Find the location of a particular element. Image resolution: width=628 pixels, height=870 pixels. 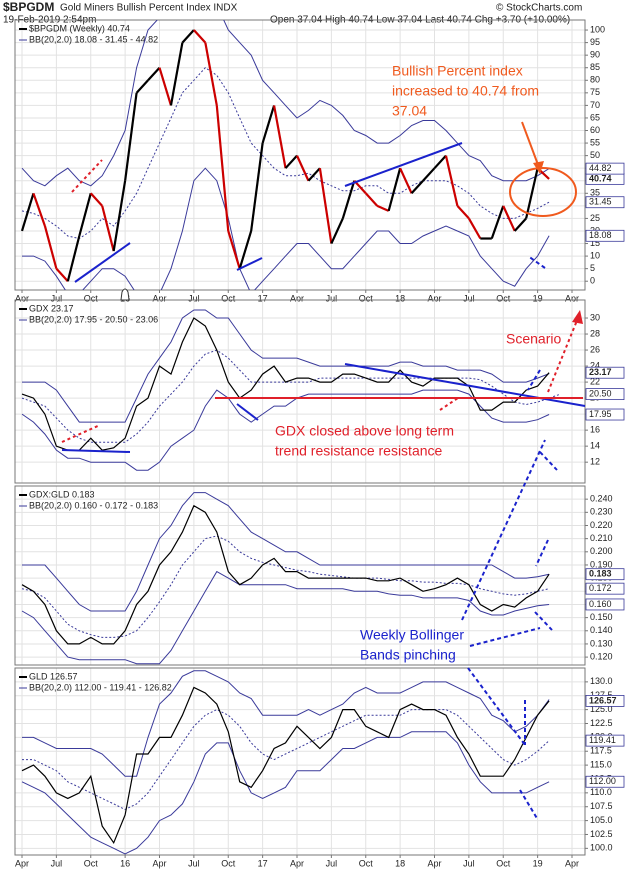

source: © StockCharts.com is located at coordinates (539, 8).